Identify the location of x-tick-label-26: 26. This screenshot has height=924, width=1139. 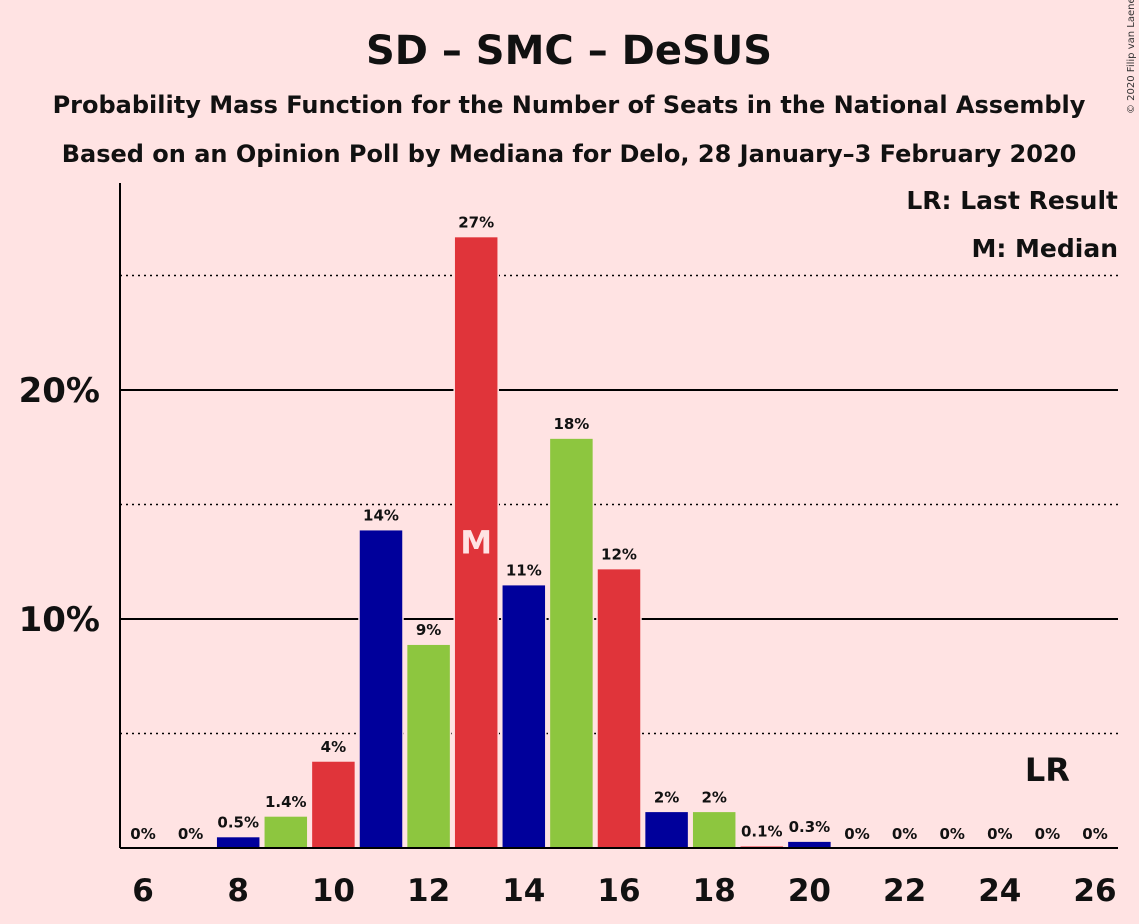
(1094, 891).